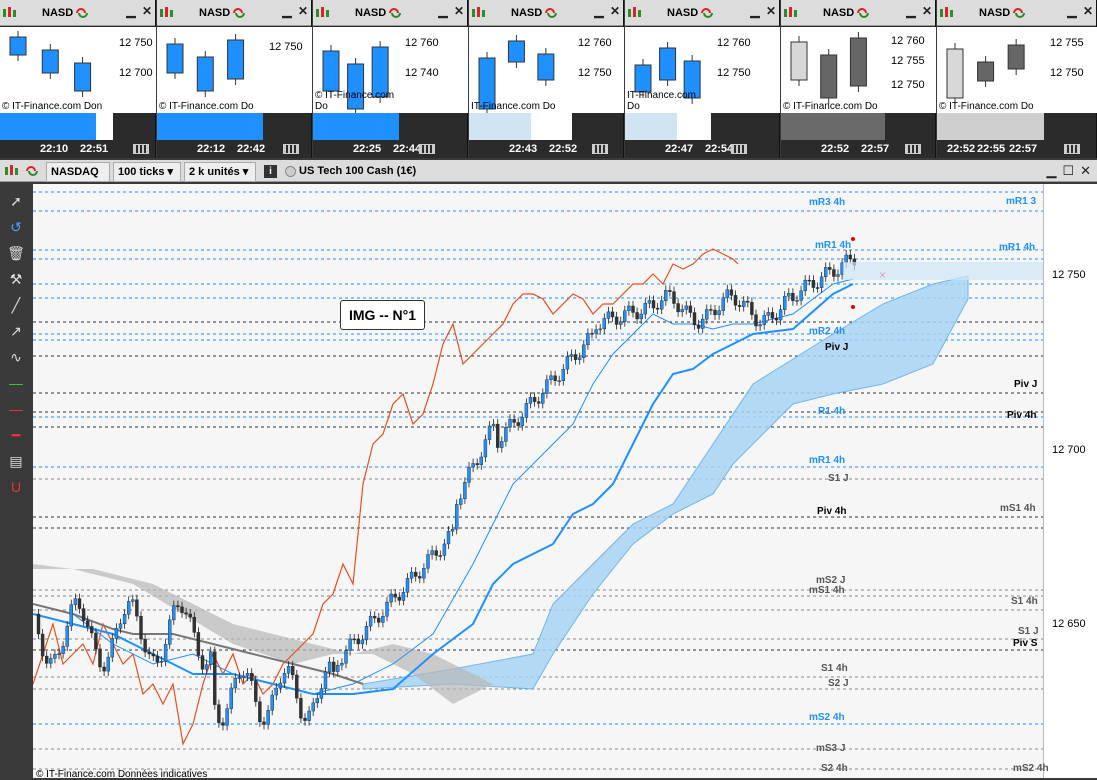  I want to click on mini-time-label: 22:42, so click(251, 149).